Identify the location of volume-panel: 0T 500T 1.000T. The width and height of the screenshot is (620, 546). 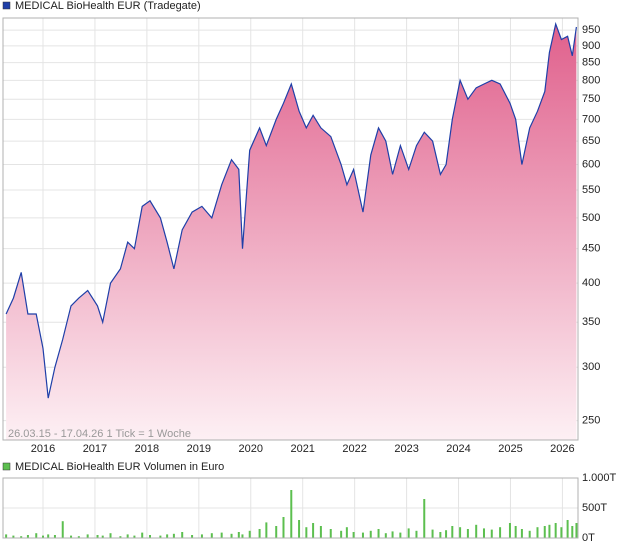
(309, 508).